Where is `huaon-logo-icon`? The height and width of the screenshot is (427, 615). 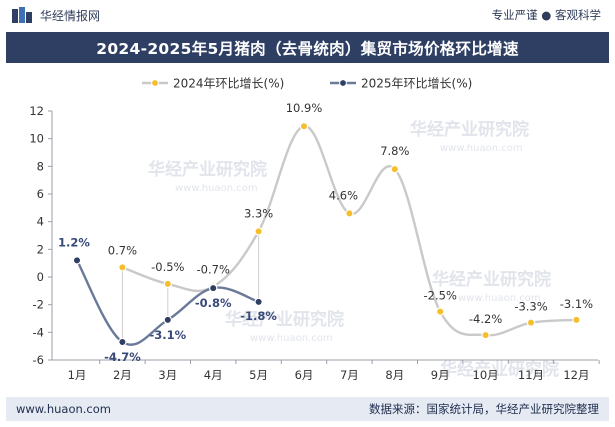
huaon-logo-icon is located at coordinates (22, 15).